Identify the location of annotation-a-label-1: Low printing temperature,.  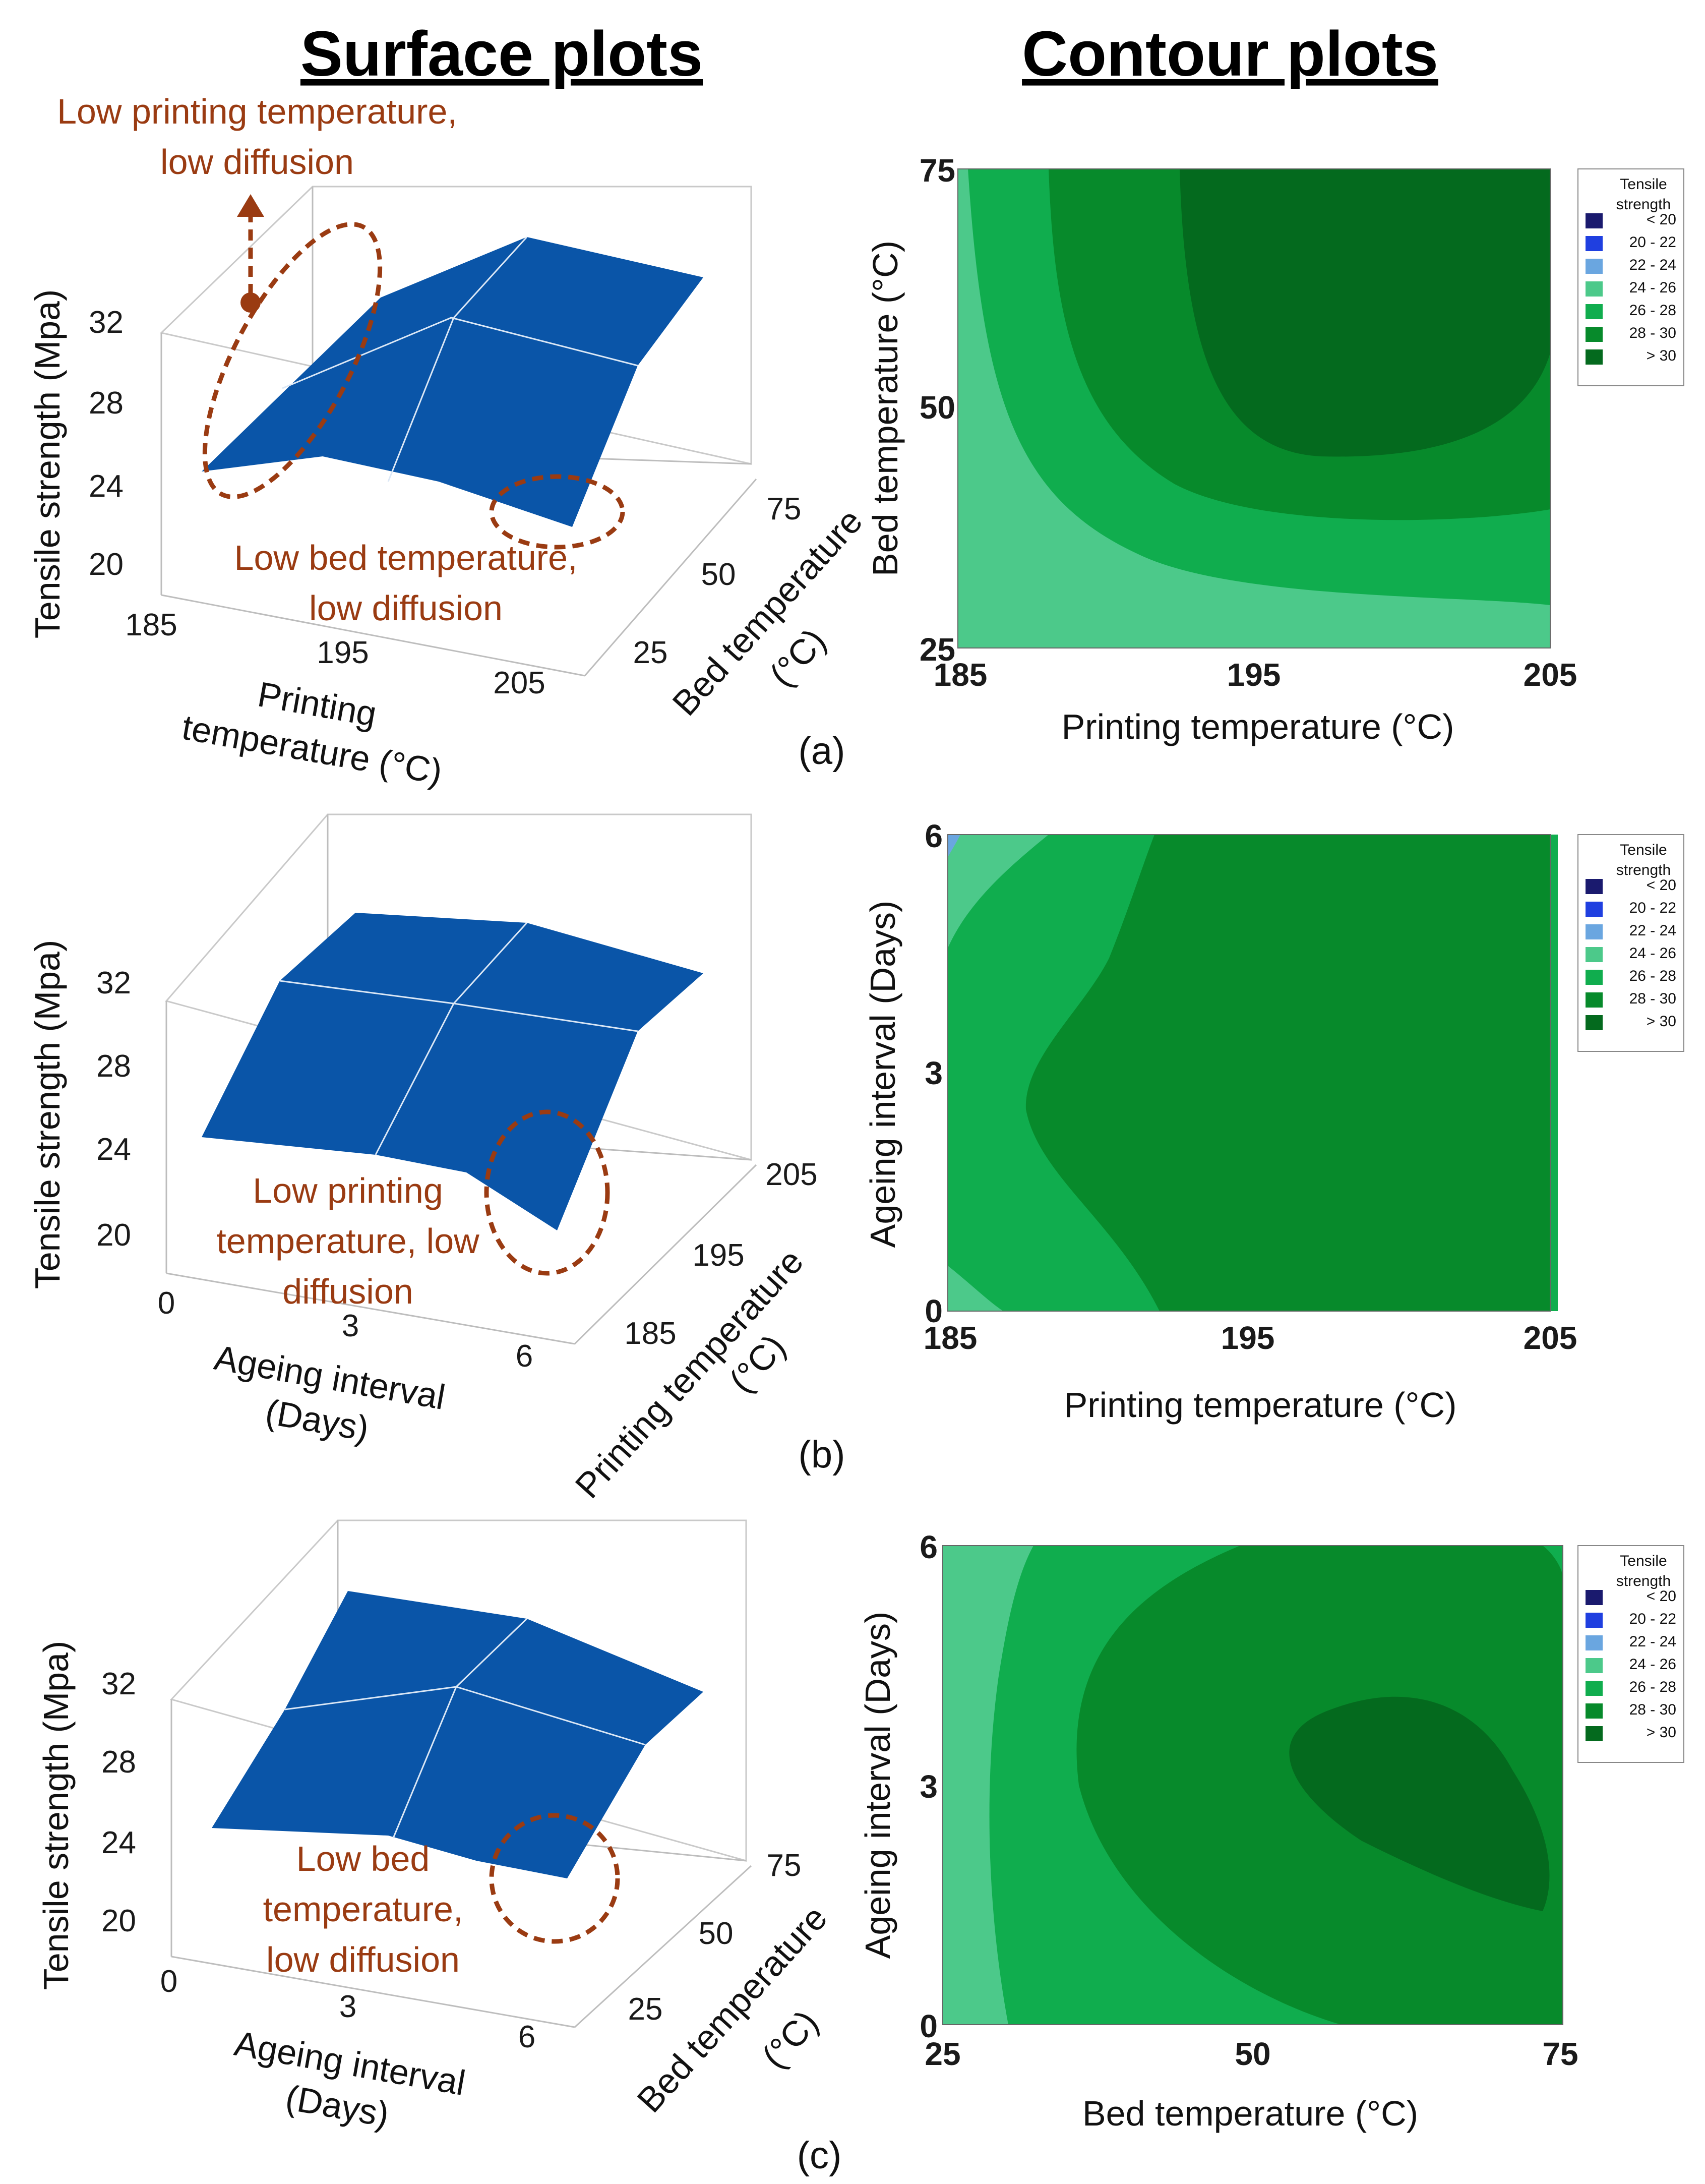
(257, 111).